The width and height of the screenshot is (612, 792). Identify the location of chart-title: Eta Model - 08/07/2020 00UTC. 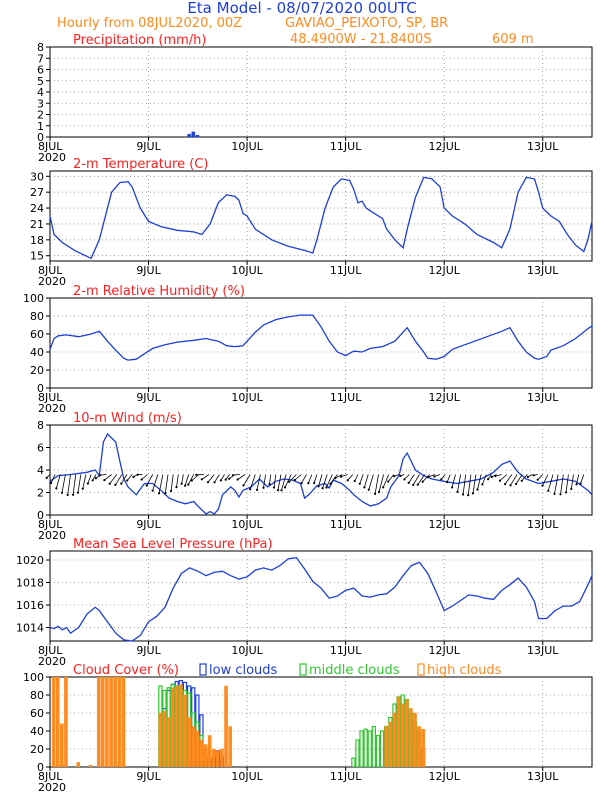
(301, 8).